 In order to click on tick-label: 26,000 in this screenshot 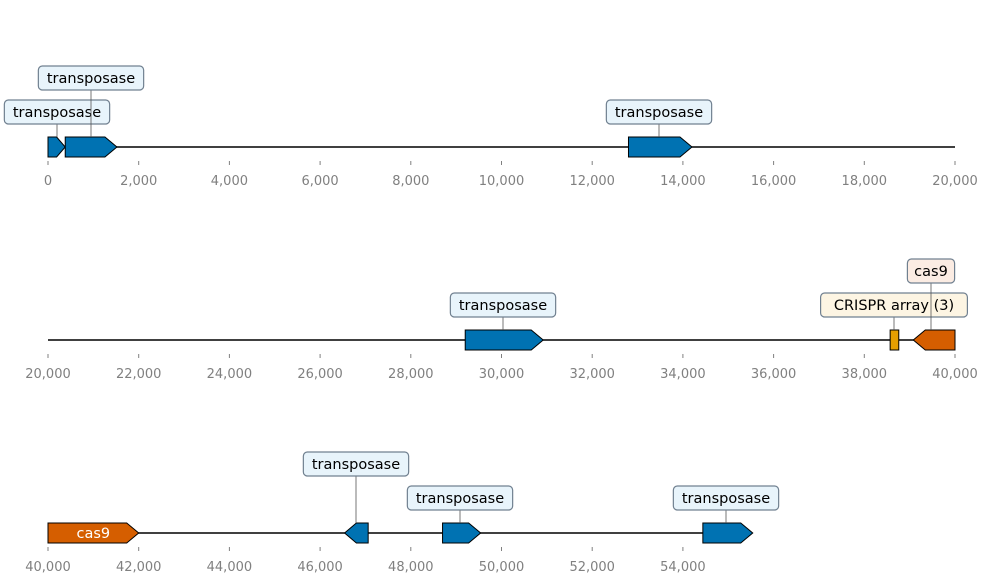, I will do `click(320, 374)`.